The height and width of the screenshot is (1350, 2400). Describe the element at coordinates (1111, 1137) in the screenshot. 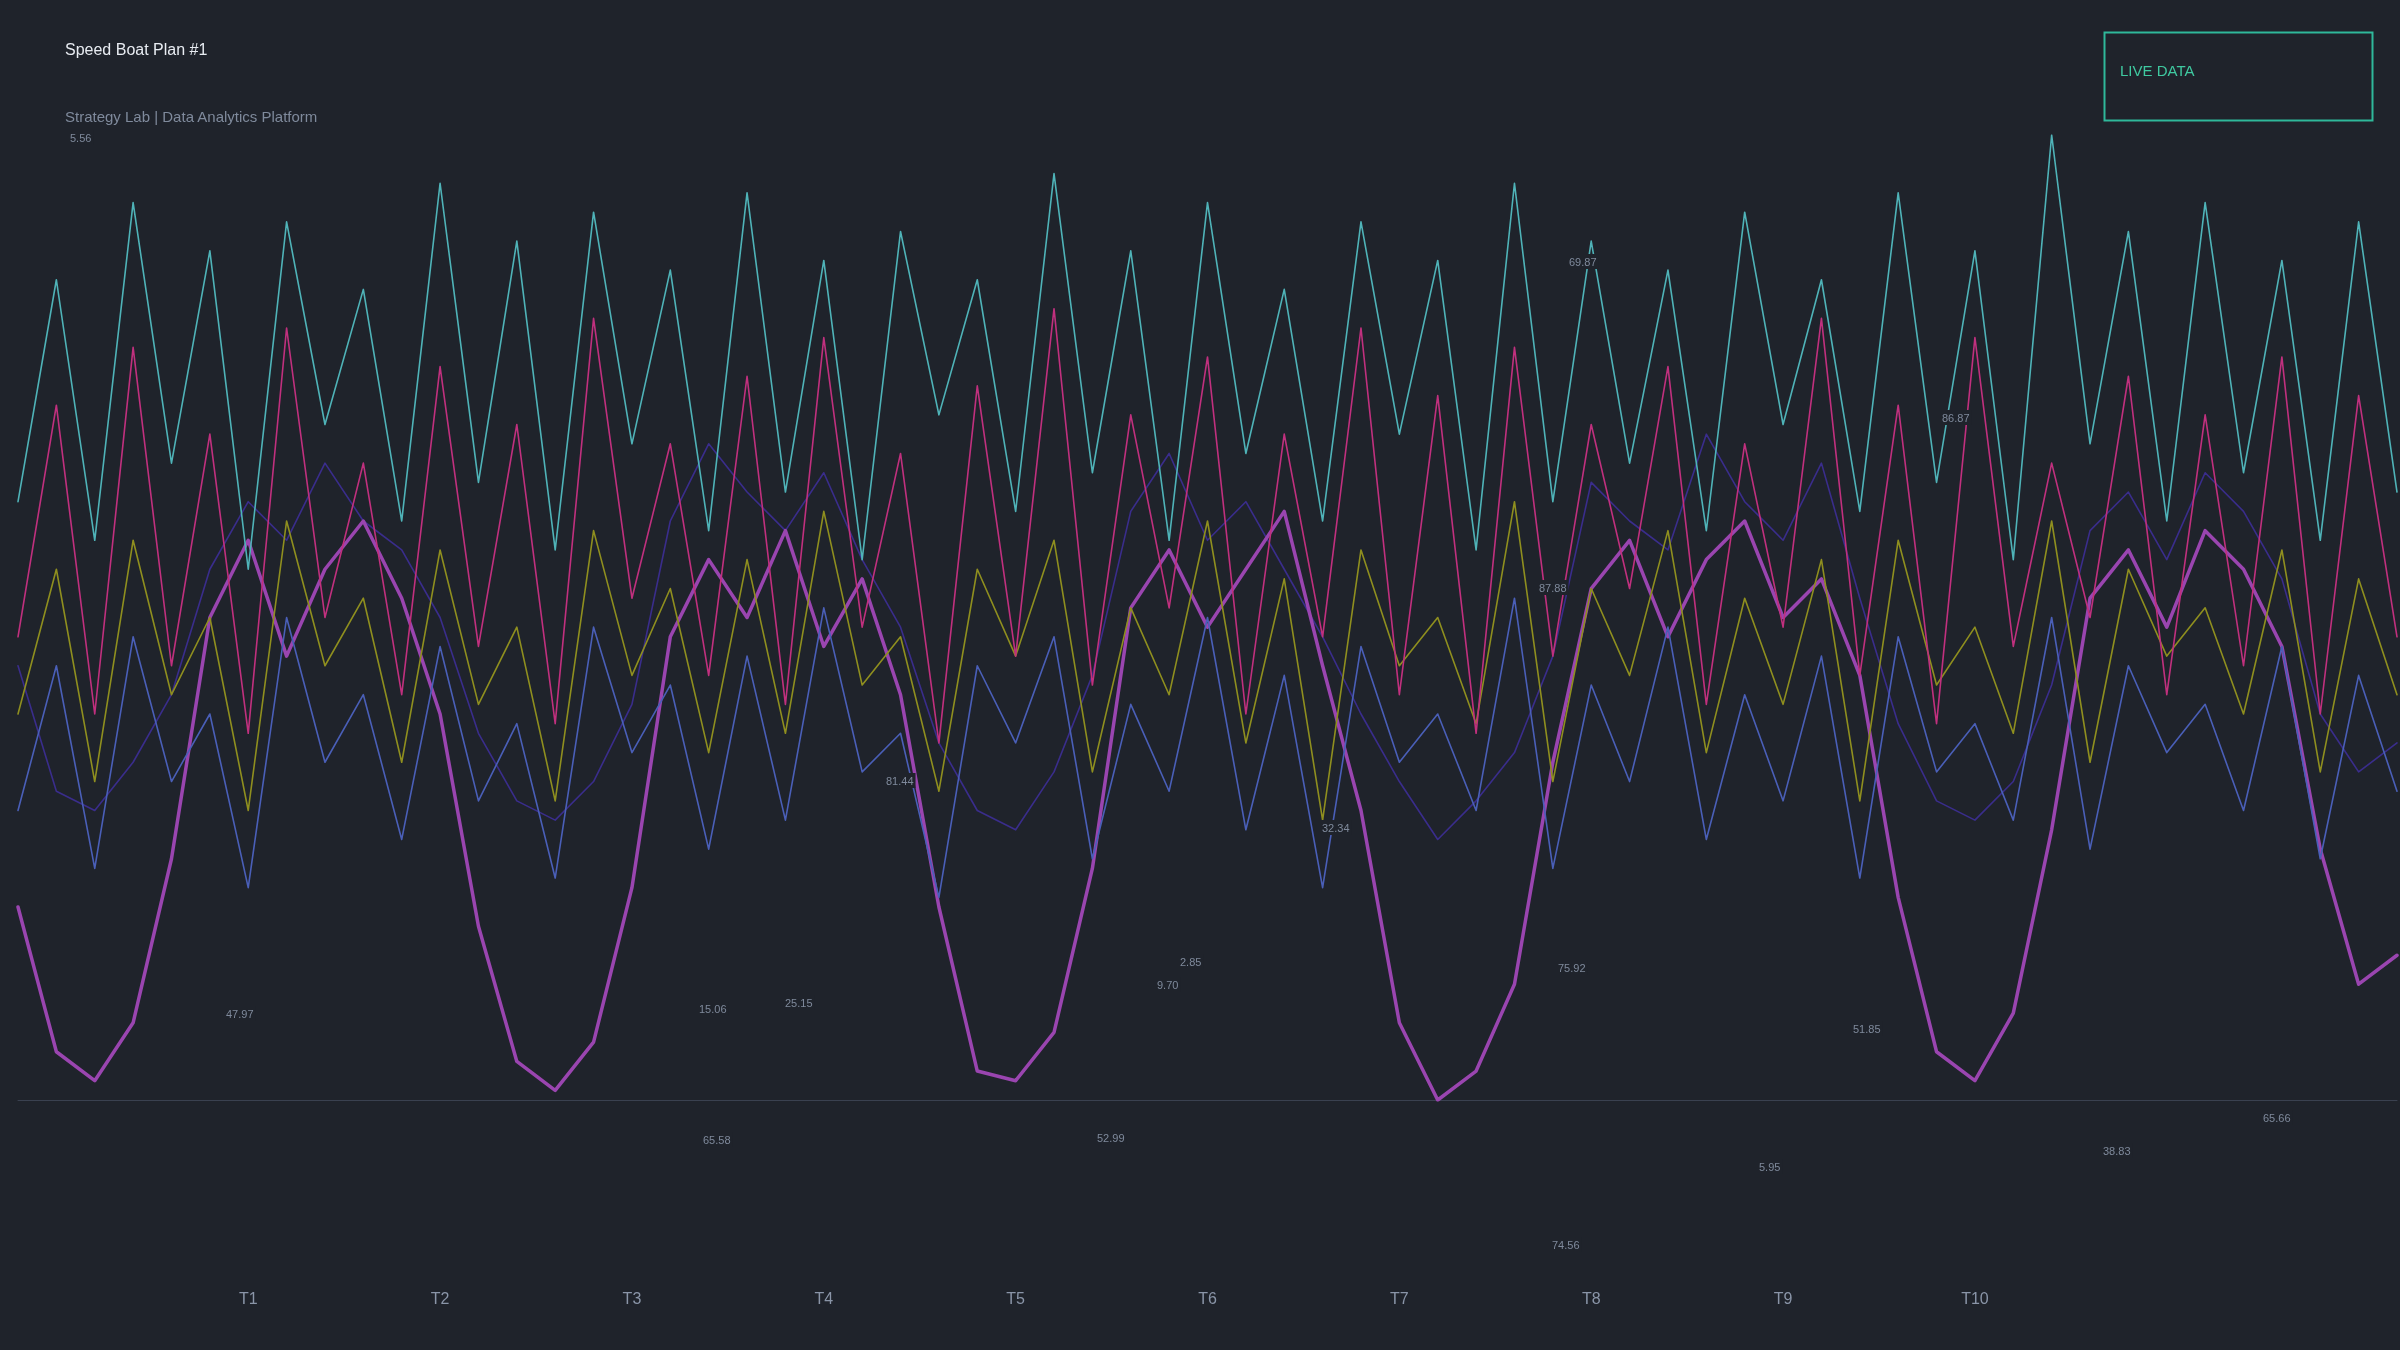

I see `text: 52.99` at that location.